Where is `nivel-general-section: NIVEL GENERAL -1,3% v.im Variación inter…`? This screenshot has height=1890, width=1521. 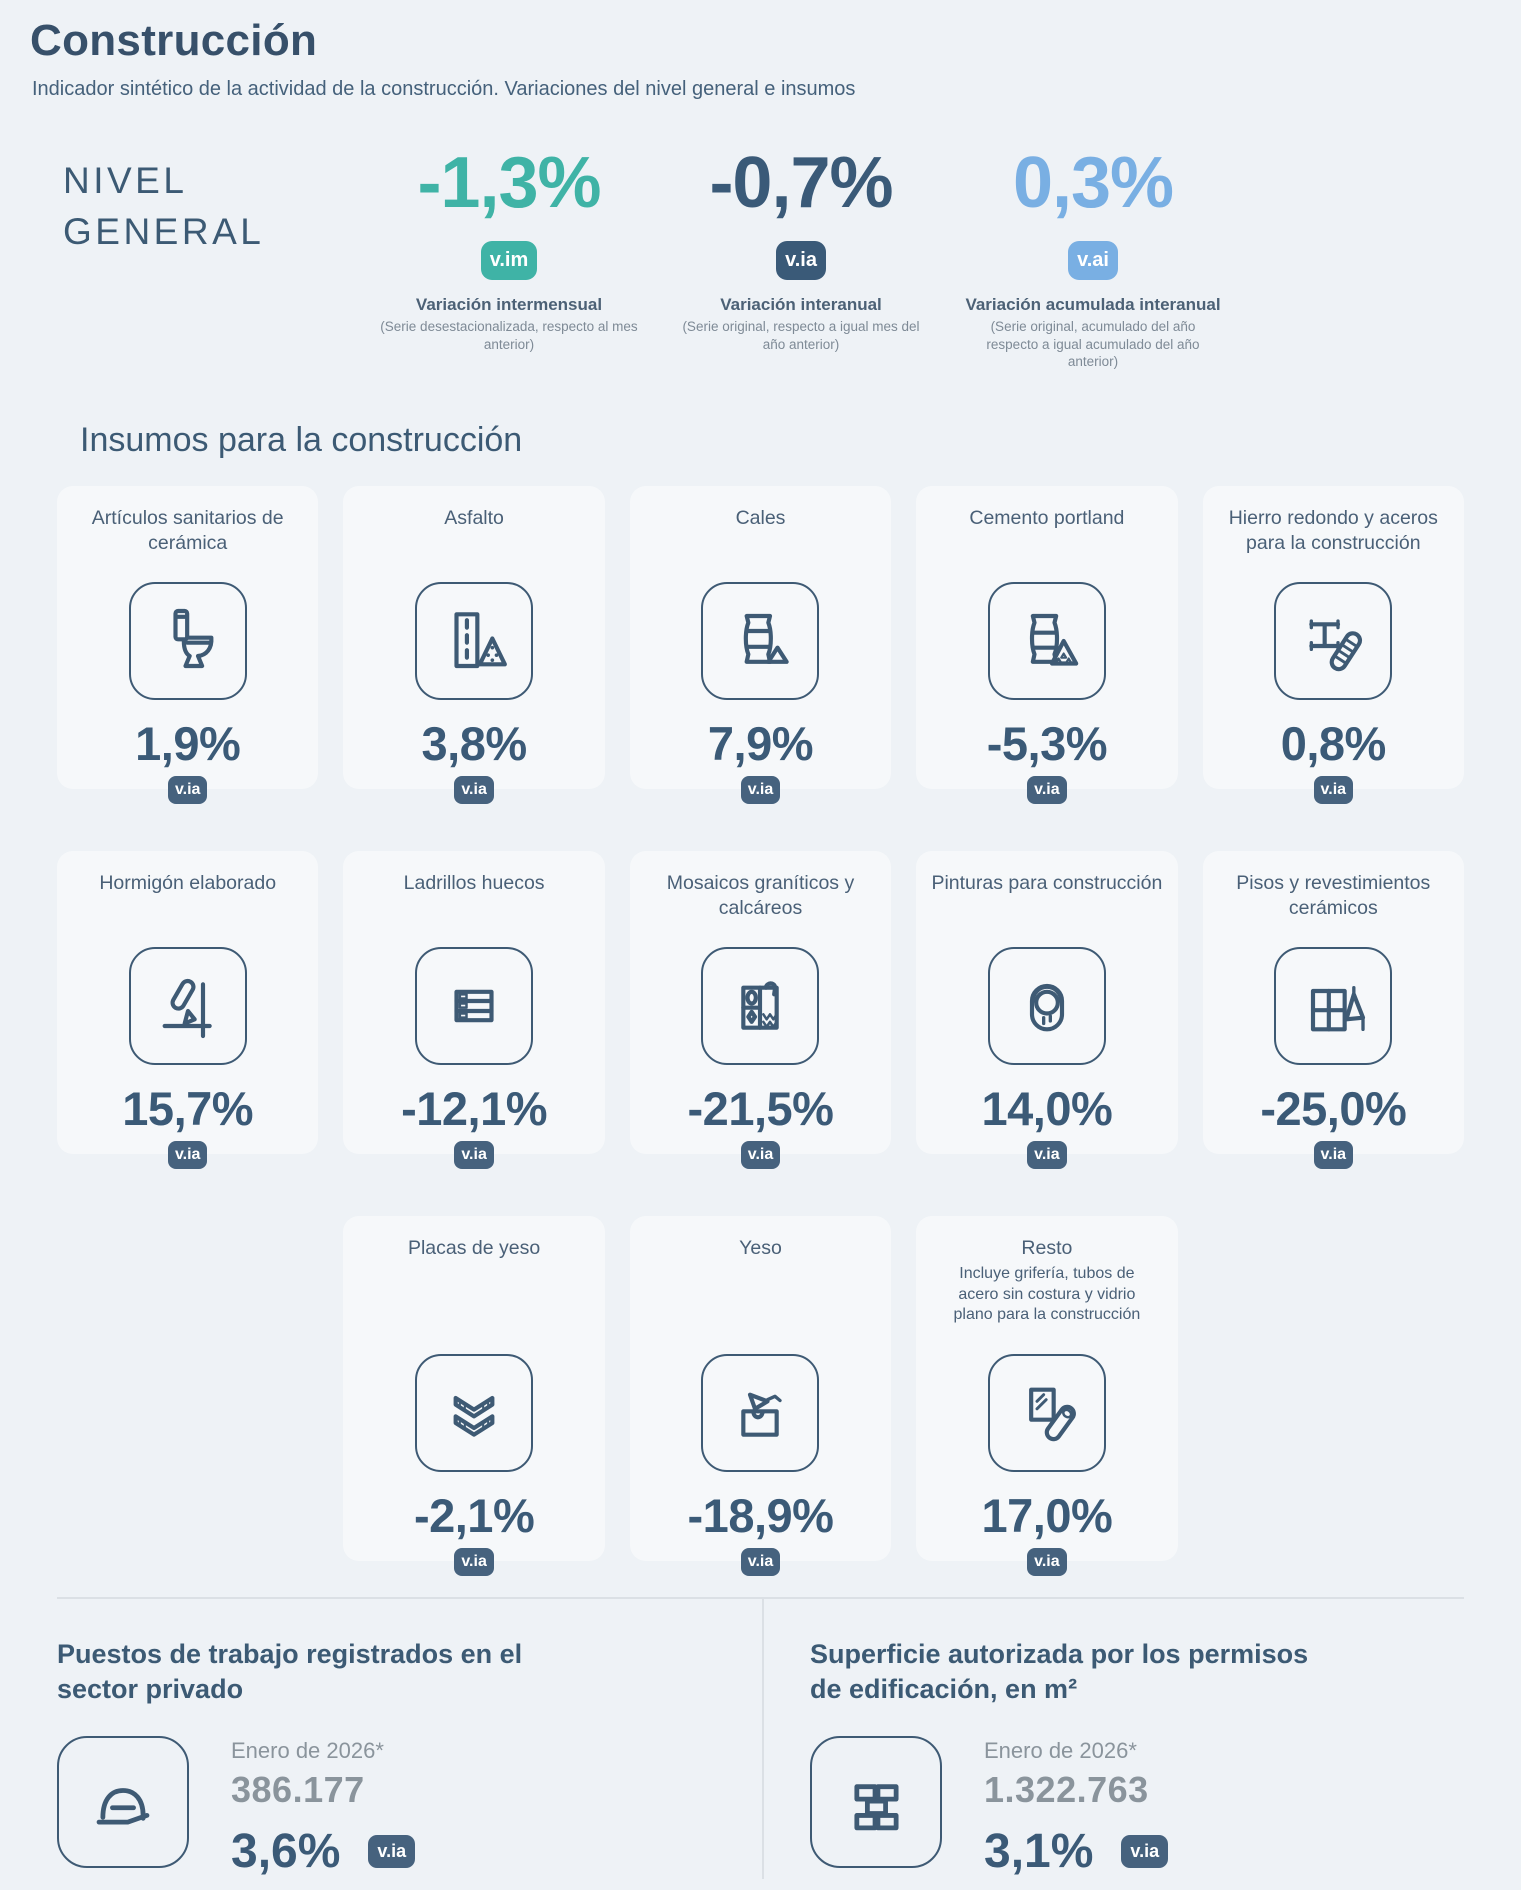
nivel-general-section: NIVEL GENERAL -1,3% v.im Variación inter… is located at coordinates (792, 259).